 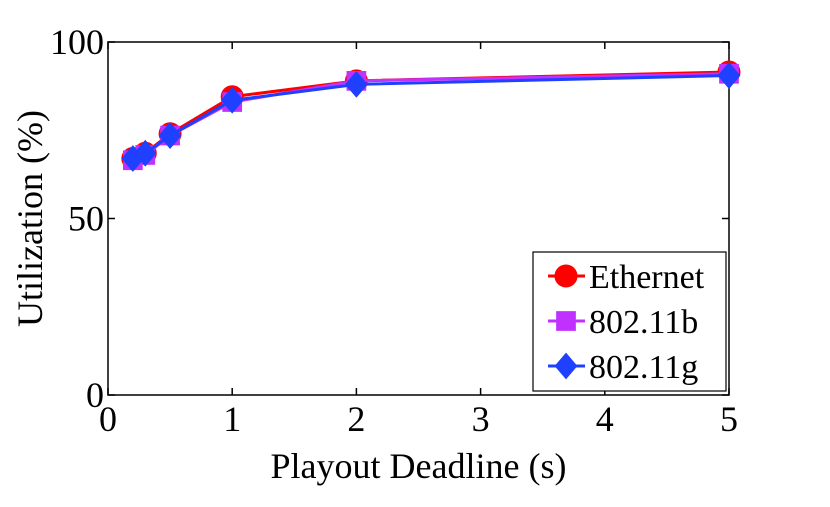 What do you see at coordinates (566, 321) in the screenshot?
I see `legend-marker-802-11b` at bounding box center [566, 321].